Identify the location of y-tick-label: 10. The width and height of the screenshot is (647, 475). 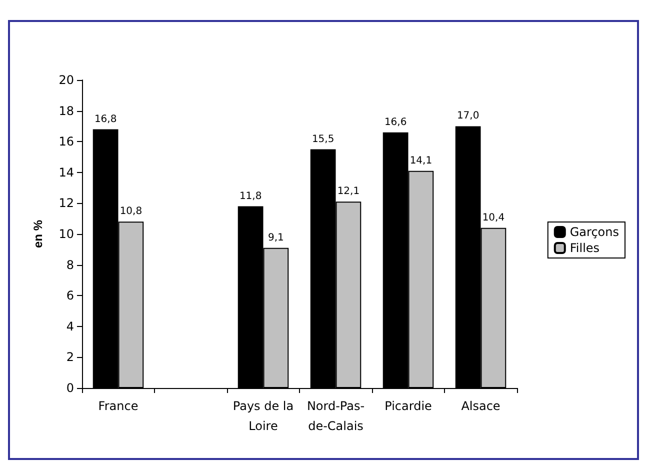
(66, 234).